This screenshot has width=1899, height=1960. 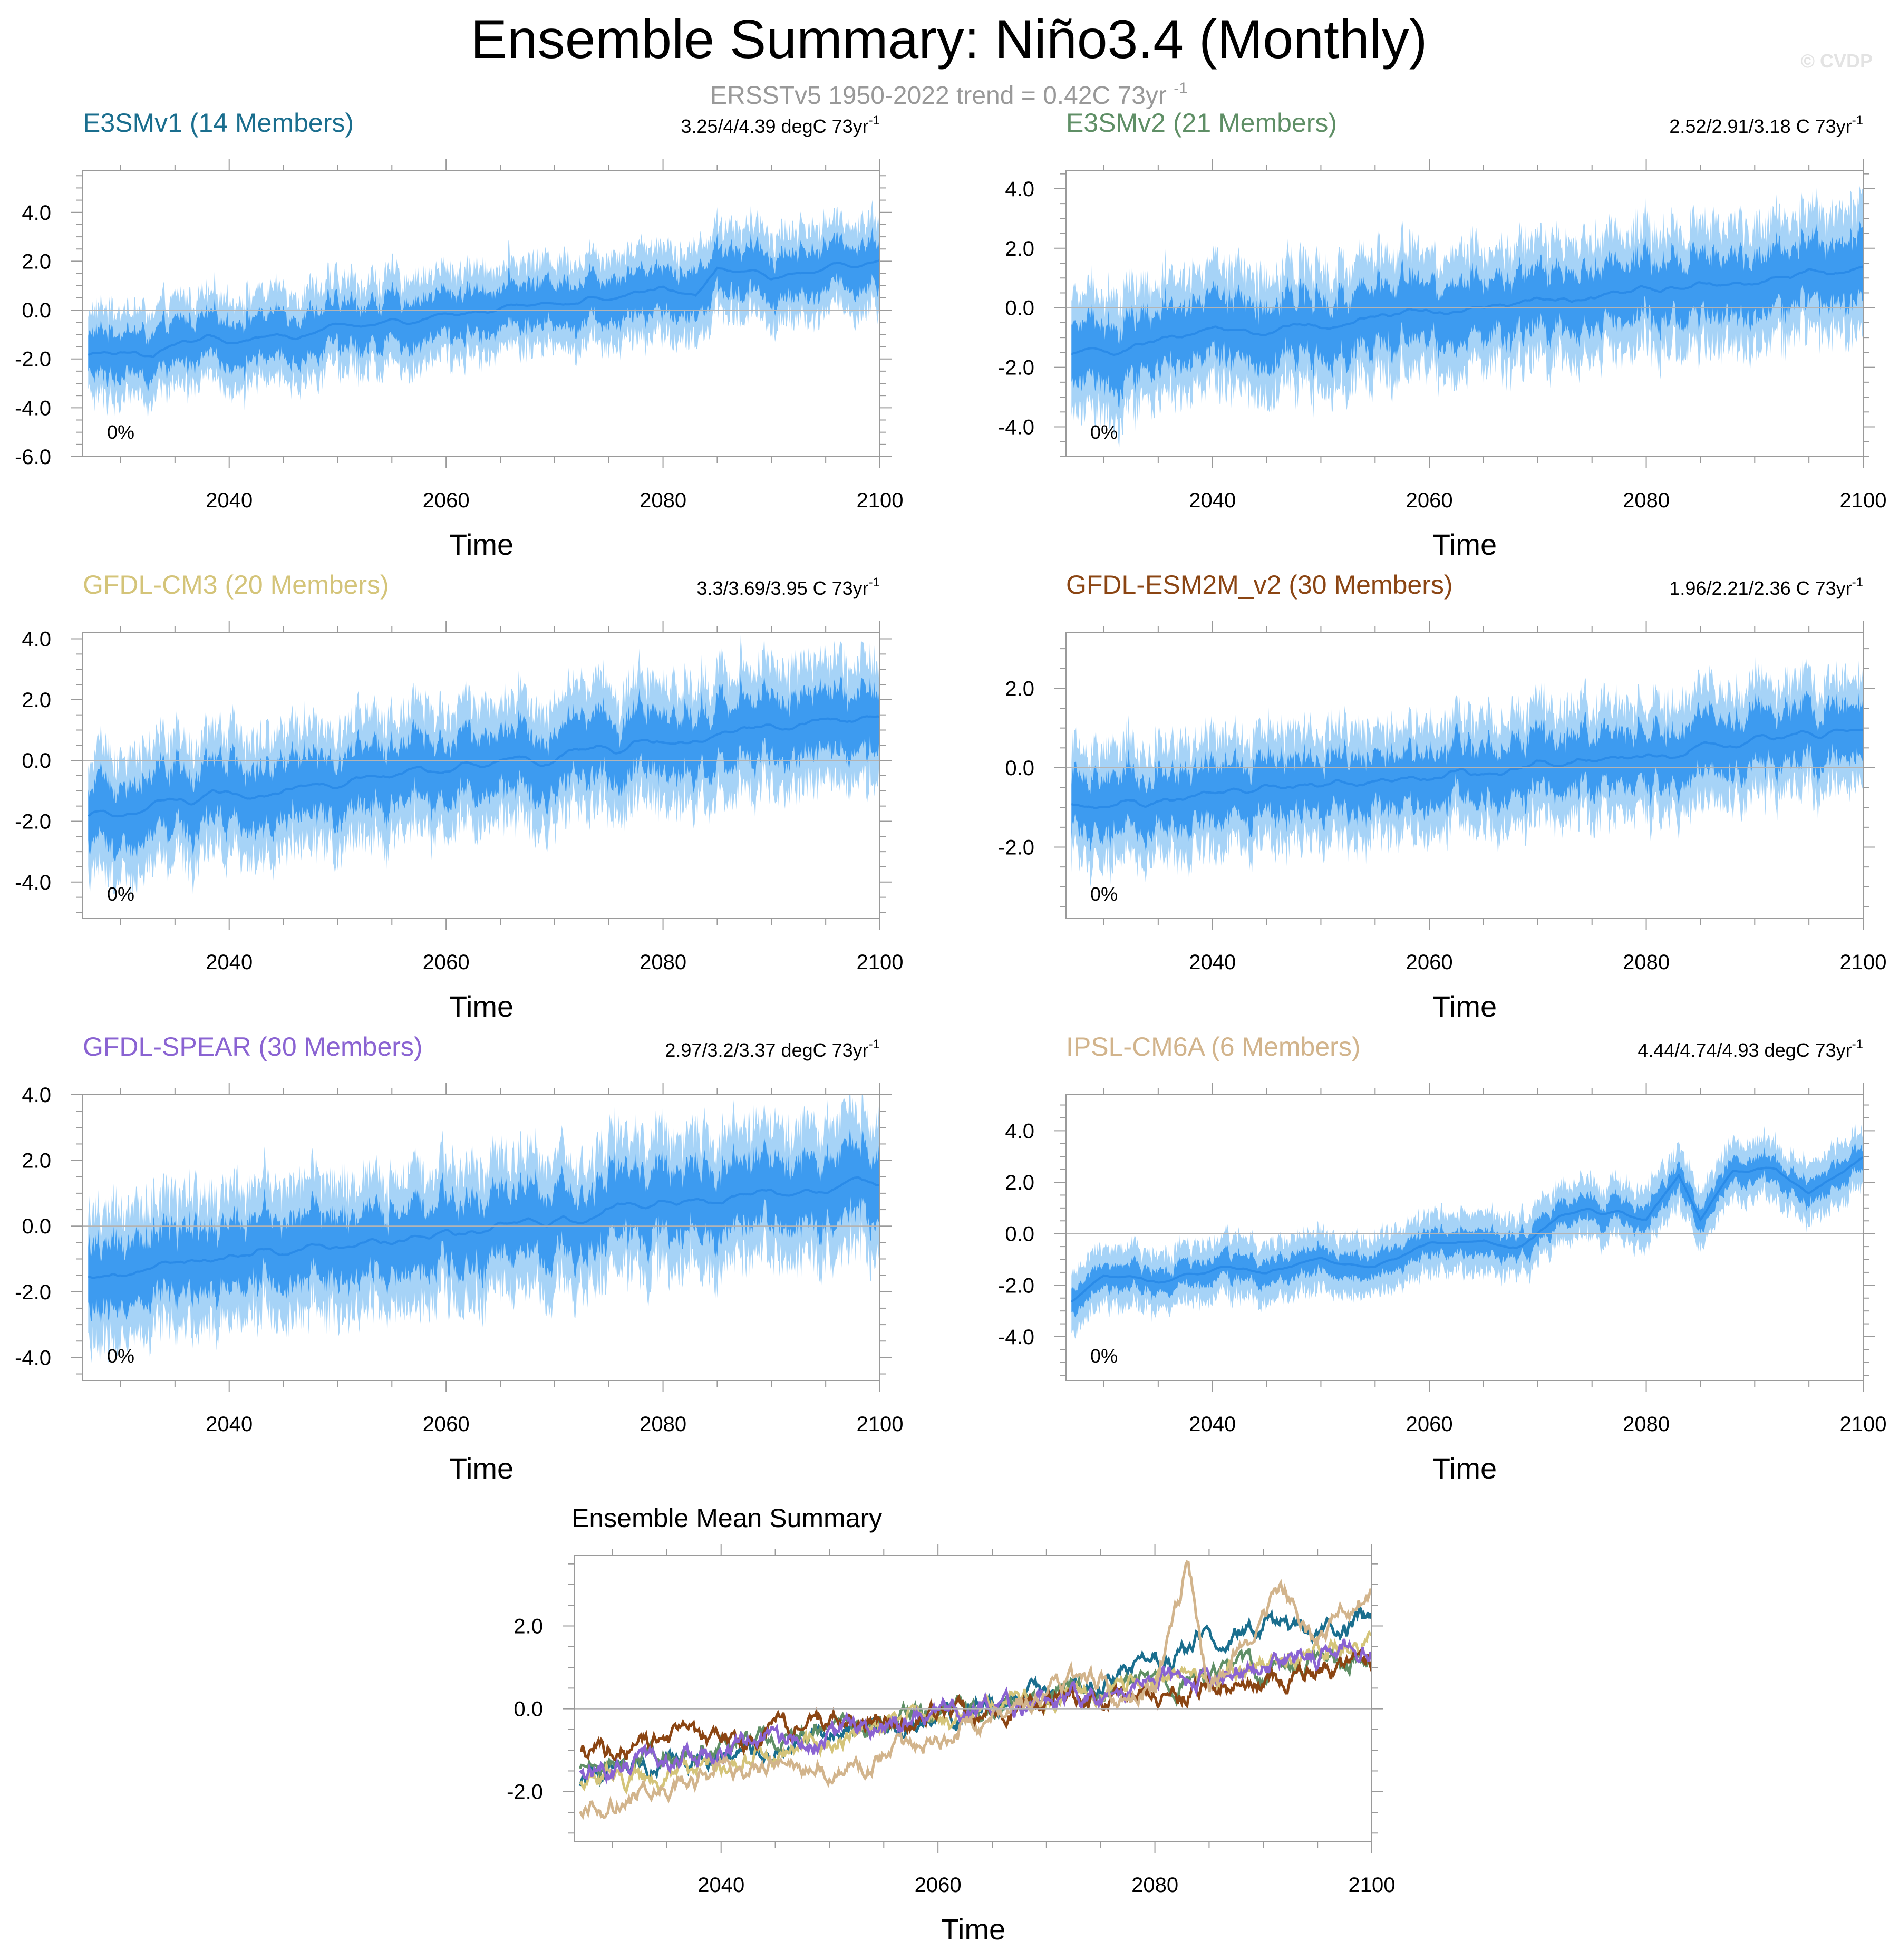 What do you see at coordinates (975, 1711) in the screenshot?
I see `series-line-gfdl-spear` at bounding box center [975, 1711].